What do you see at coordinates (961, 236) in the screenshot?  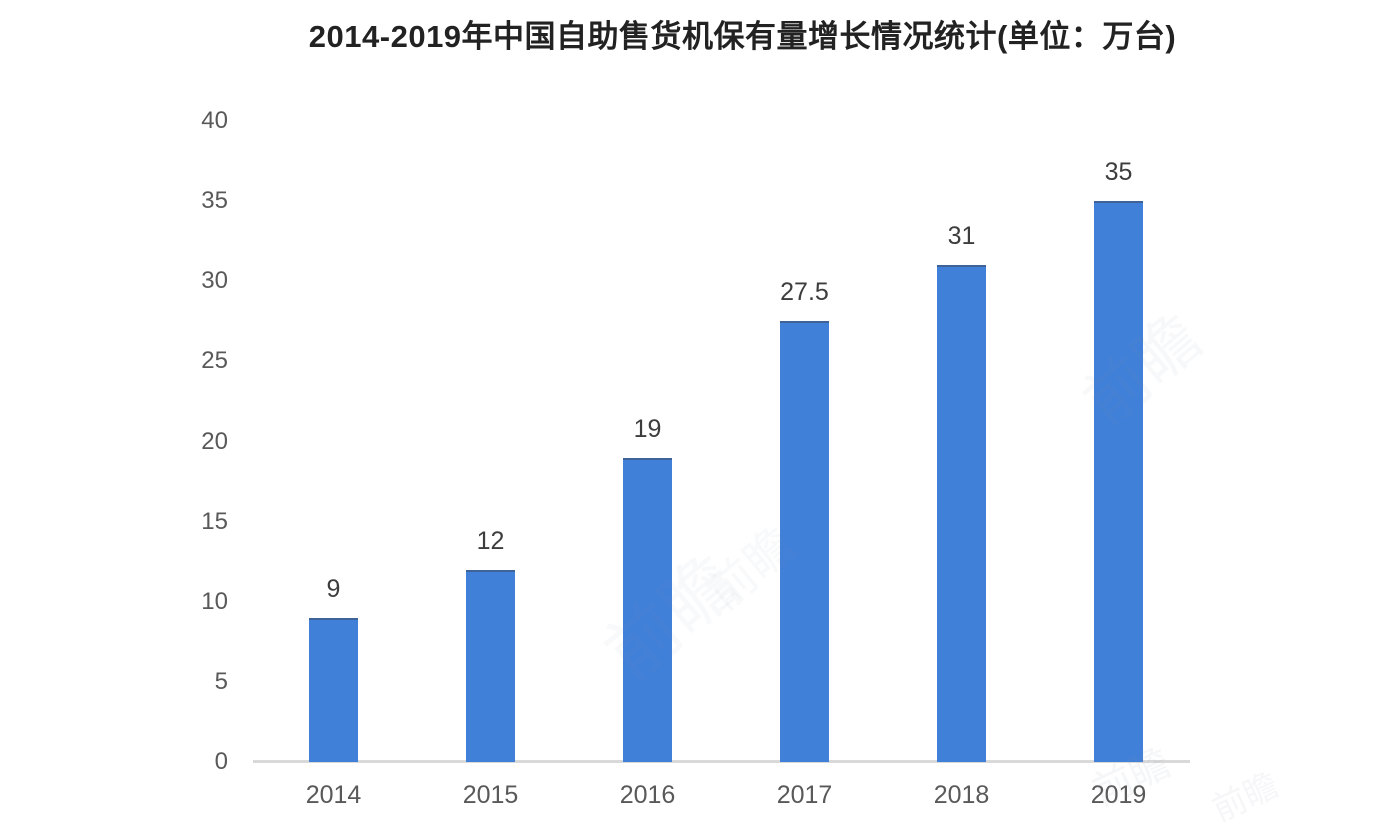 I see `bar-value-label: 31` at bounding box center [961, 236].